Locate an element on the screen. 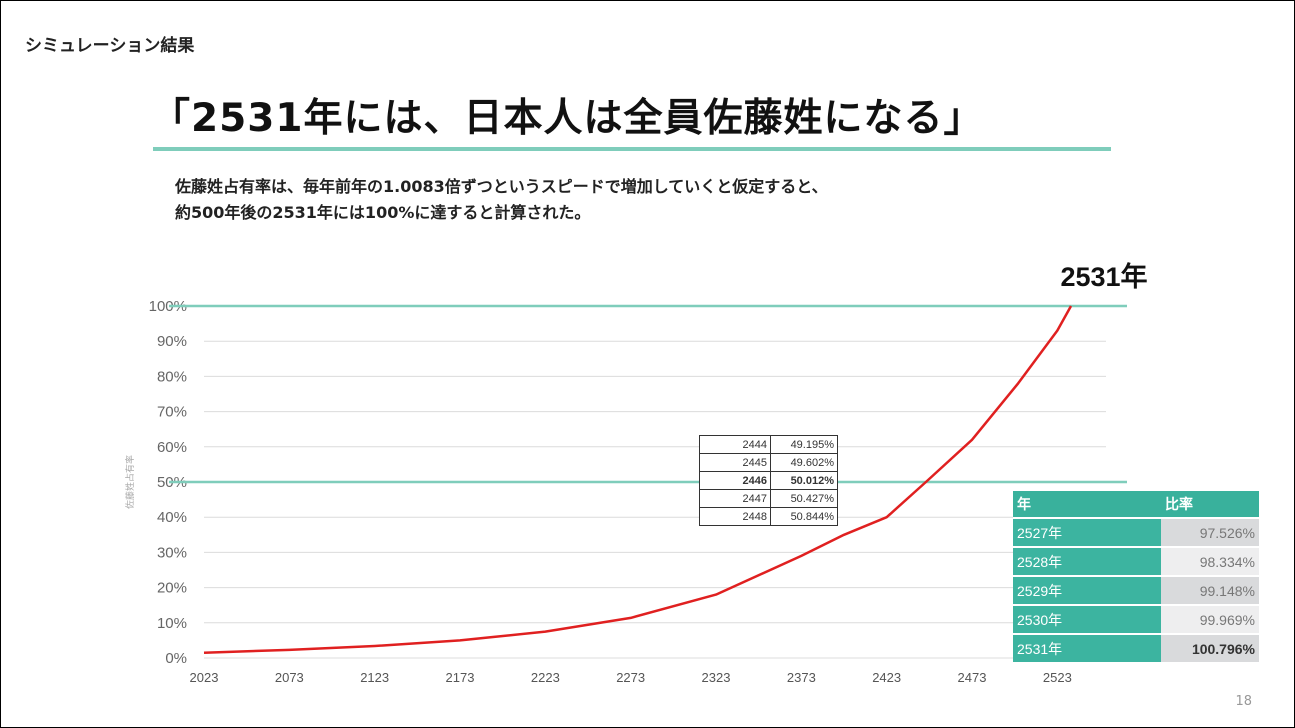 Image resolution: width=1295 pixels, height=728 pixels. end-table-year: 2531年 is located at coordinates (1087, 647).